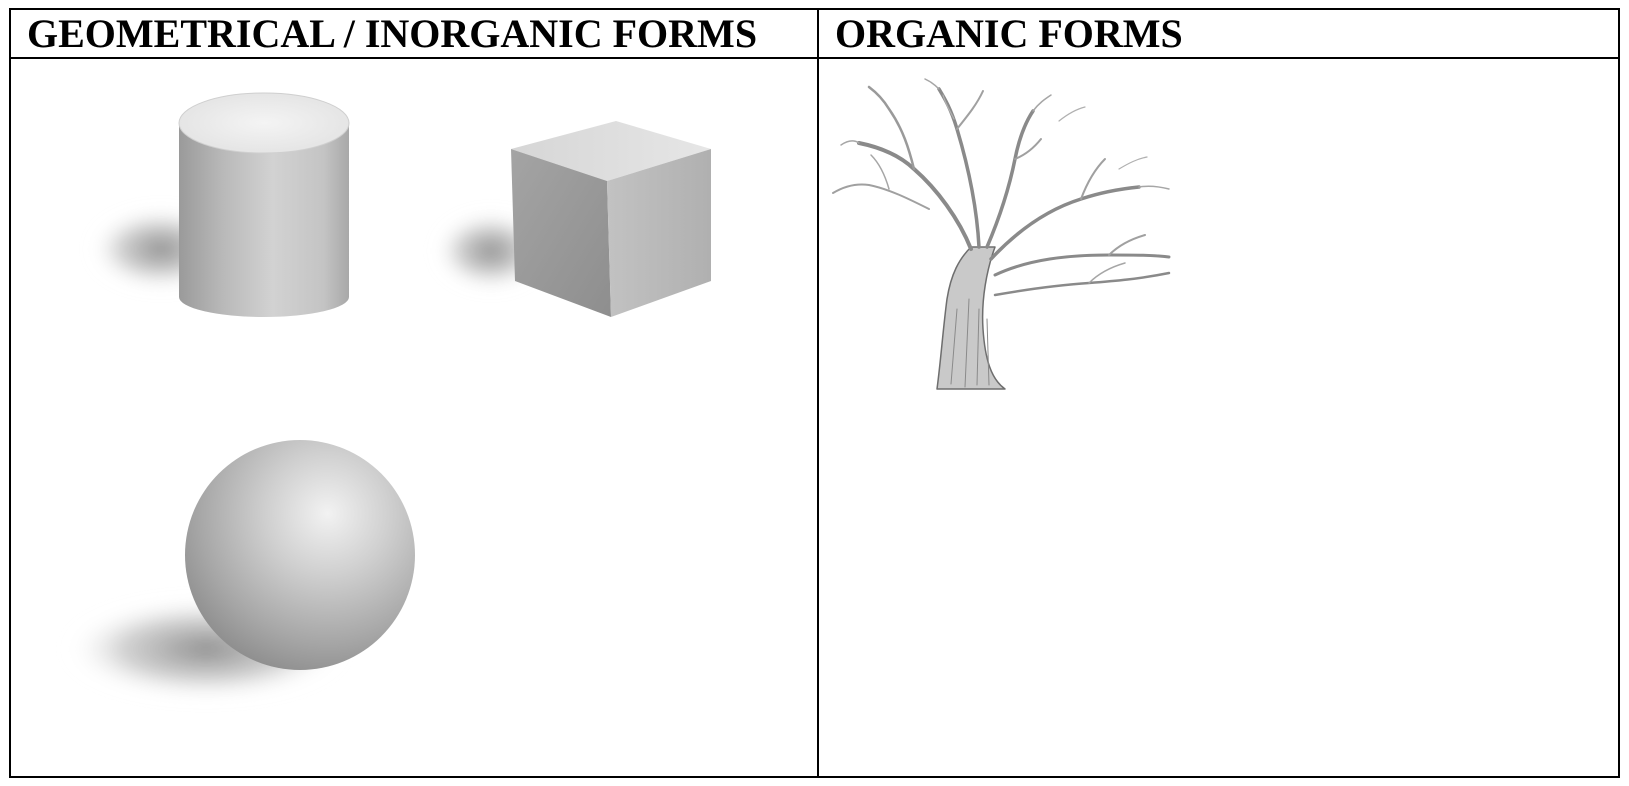 The height and width of the screenshot is (786, 1629). I want to click on organic-forms-header-text: ORGANIC FORMS, so click(1009, 33).